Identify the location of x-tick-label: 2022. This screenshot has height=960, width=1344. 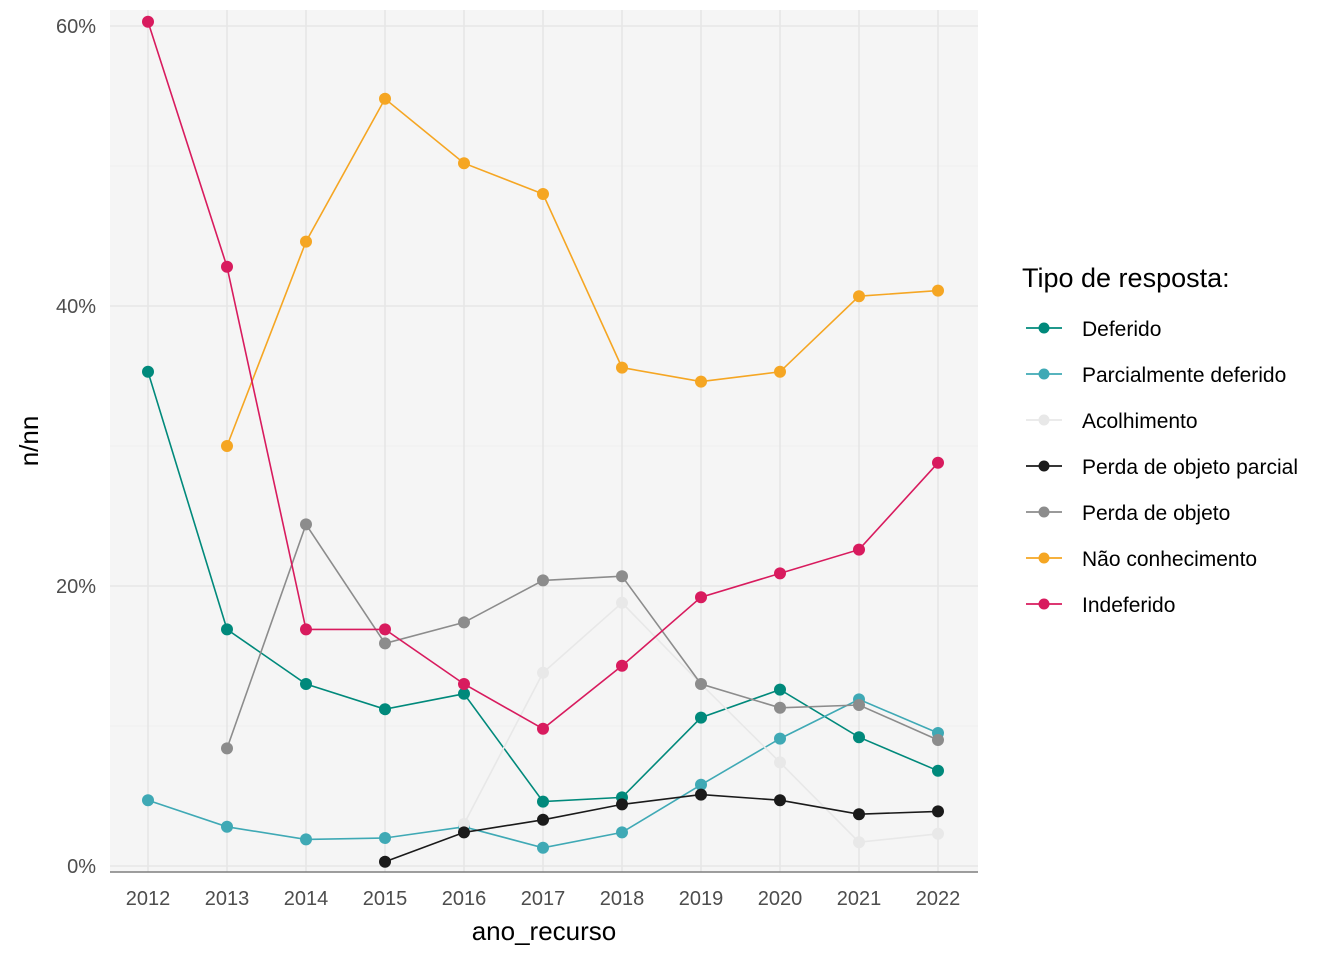
(938, 899).